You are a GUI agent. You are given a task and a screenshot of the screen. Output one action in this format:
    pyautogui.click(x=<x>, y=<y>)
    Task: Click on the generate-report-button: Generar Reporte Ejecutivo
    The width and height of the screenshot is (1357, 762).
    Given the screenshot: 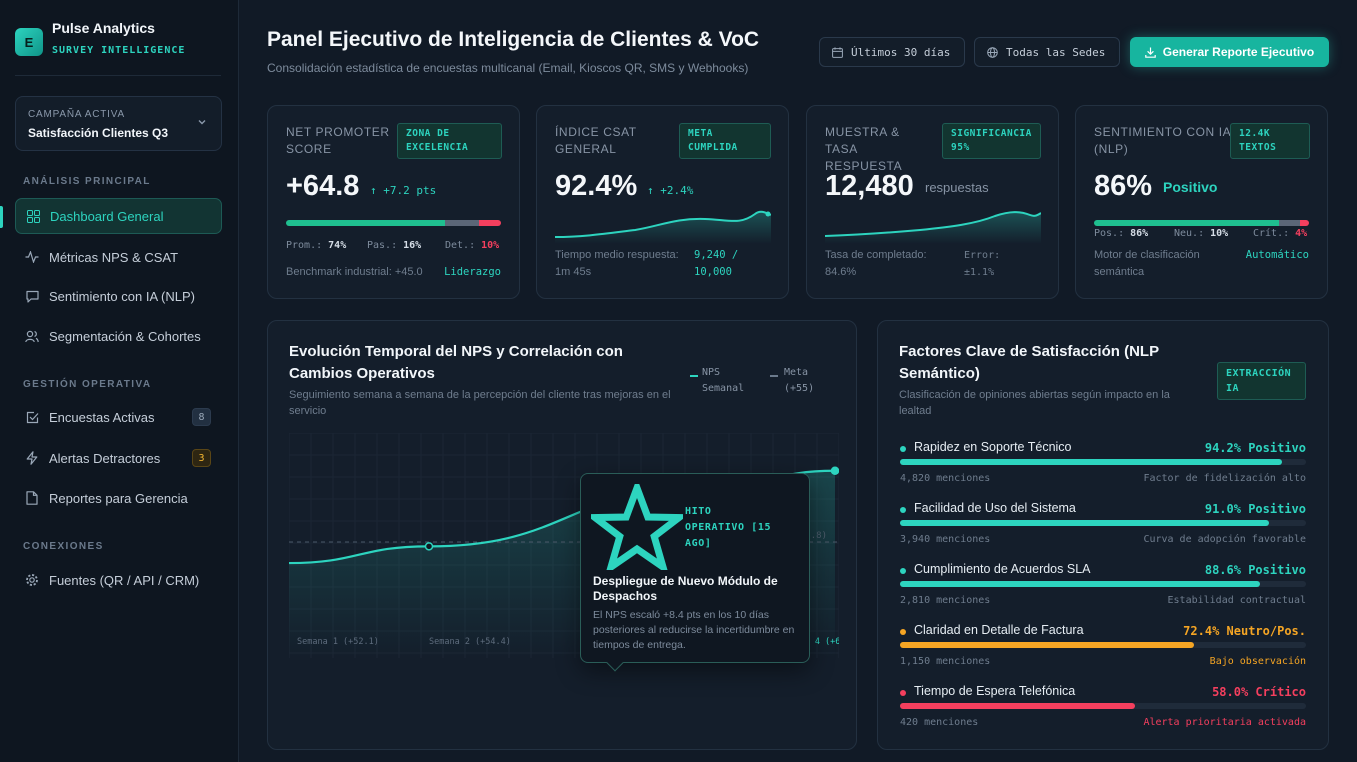 What is the action you would take?
    pyautogui.click(x=1229, y=52)
    